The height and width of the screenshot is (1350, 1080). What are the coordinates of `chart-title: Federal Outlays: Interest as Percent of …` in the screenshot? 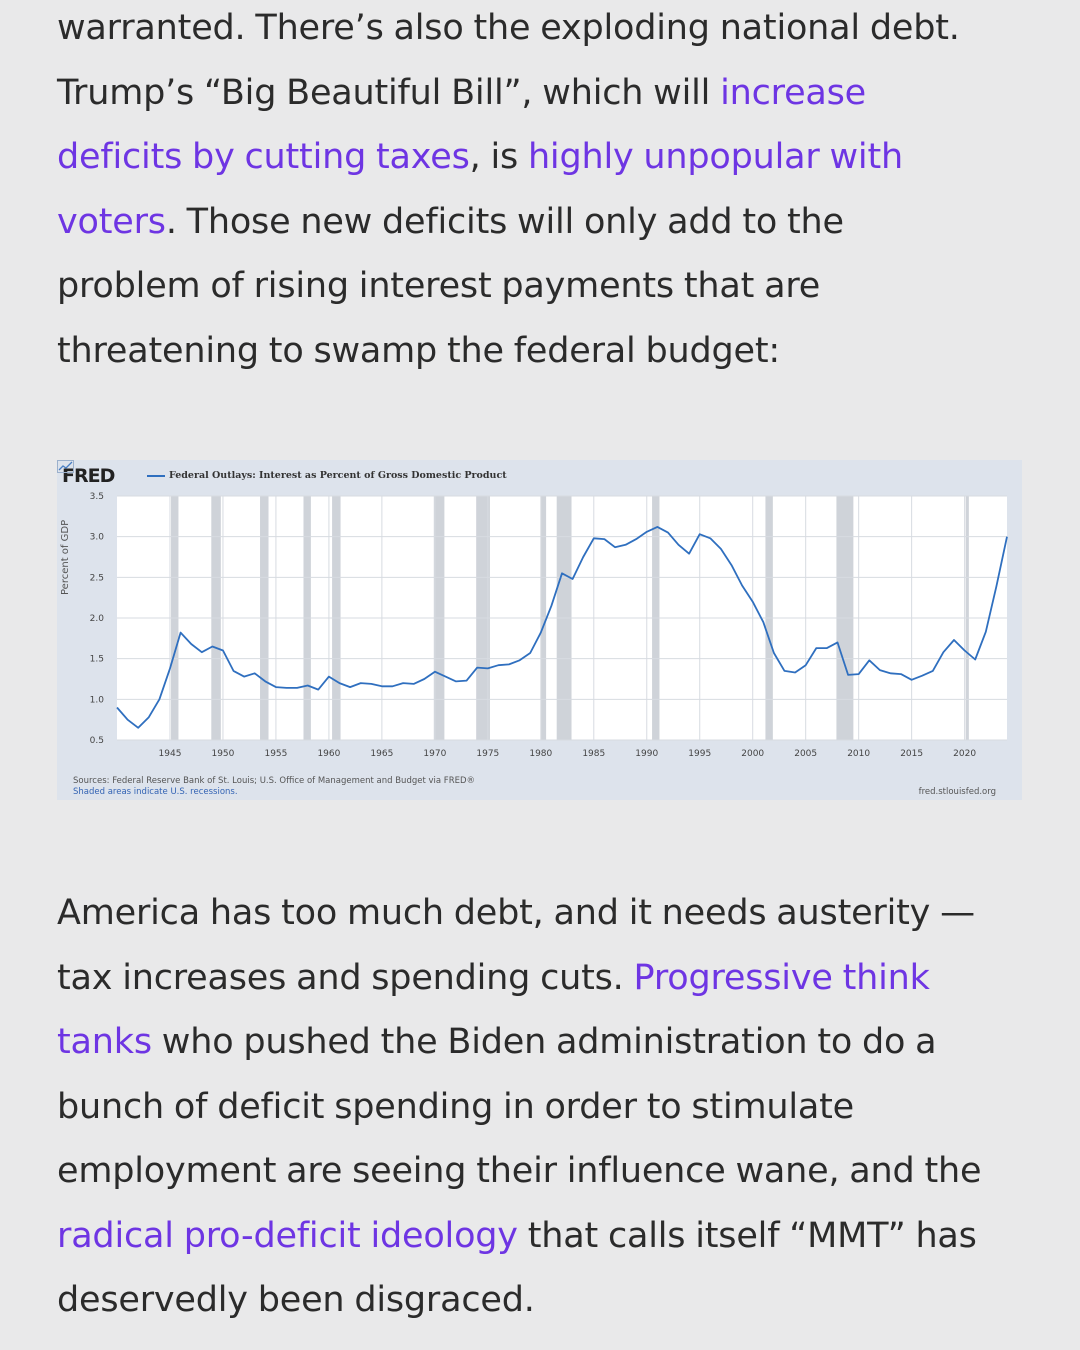 It's located at (338, 475).